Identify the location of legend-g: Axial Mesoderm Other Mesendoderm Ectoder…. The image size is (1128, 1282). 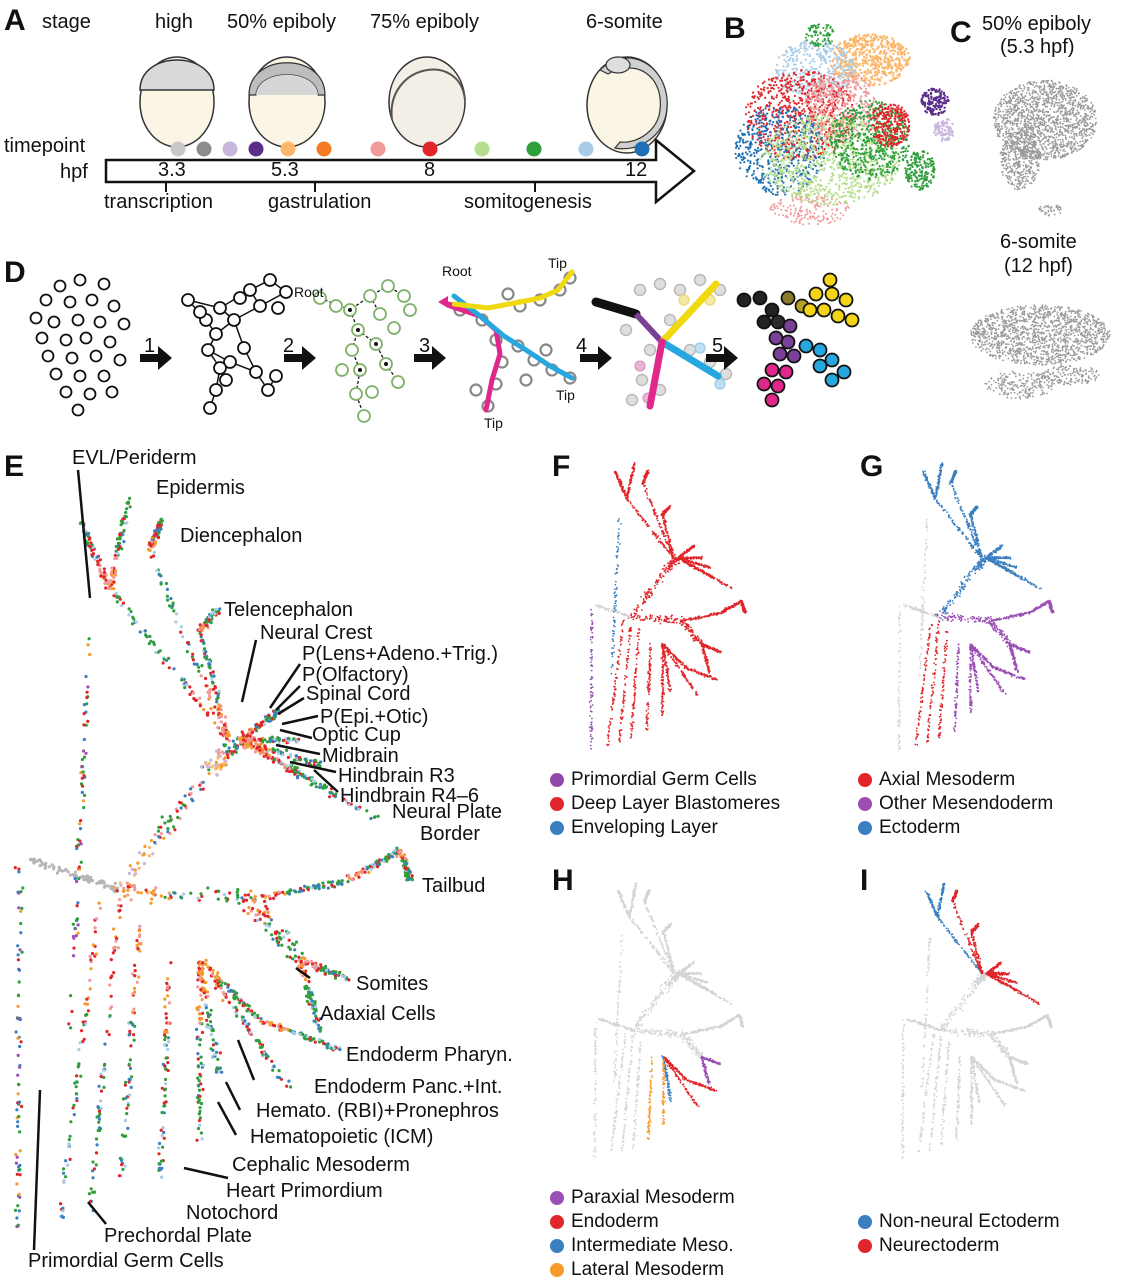
(955, 804).